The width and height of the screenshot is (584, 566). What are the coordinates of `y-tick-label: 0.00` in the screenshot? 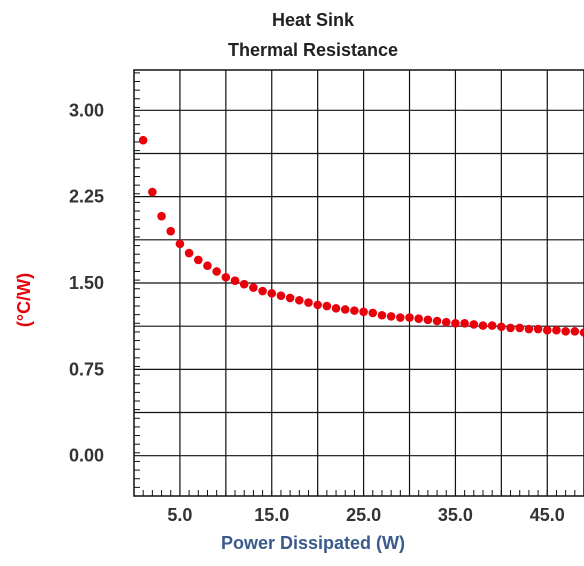 It's located at (86, 456).